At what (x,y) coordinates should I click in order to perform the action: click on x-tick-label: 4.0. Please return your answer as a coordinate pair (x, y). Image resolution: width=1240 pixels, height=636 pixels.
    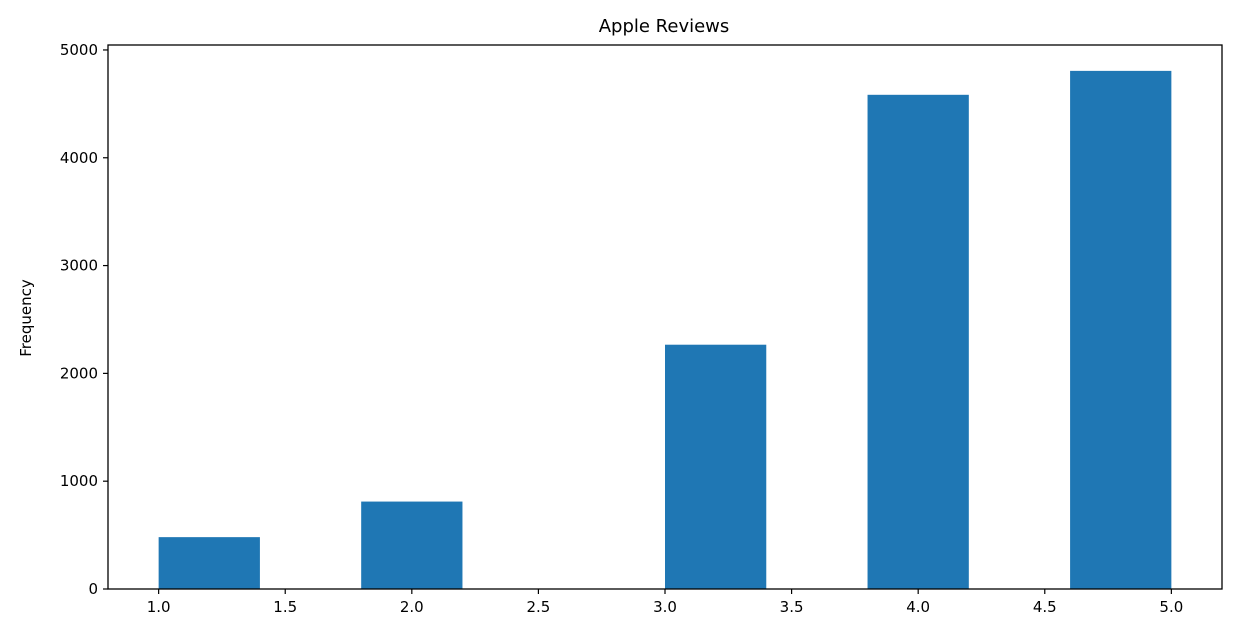
    Looking at the image, I should click on (918, 607).